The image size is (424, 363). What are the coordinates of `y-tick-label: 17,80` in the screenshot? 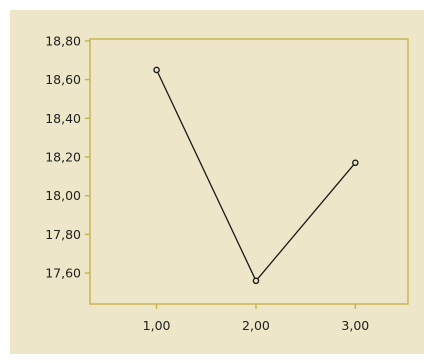 It's located at (63, 234).